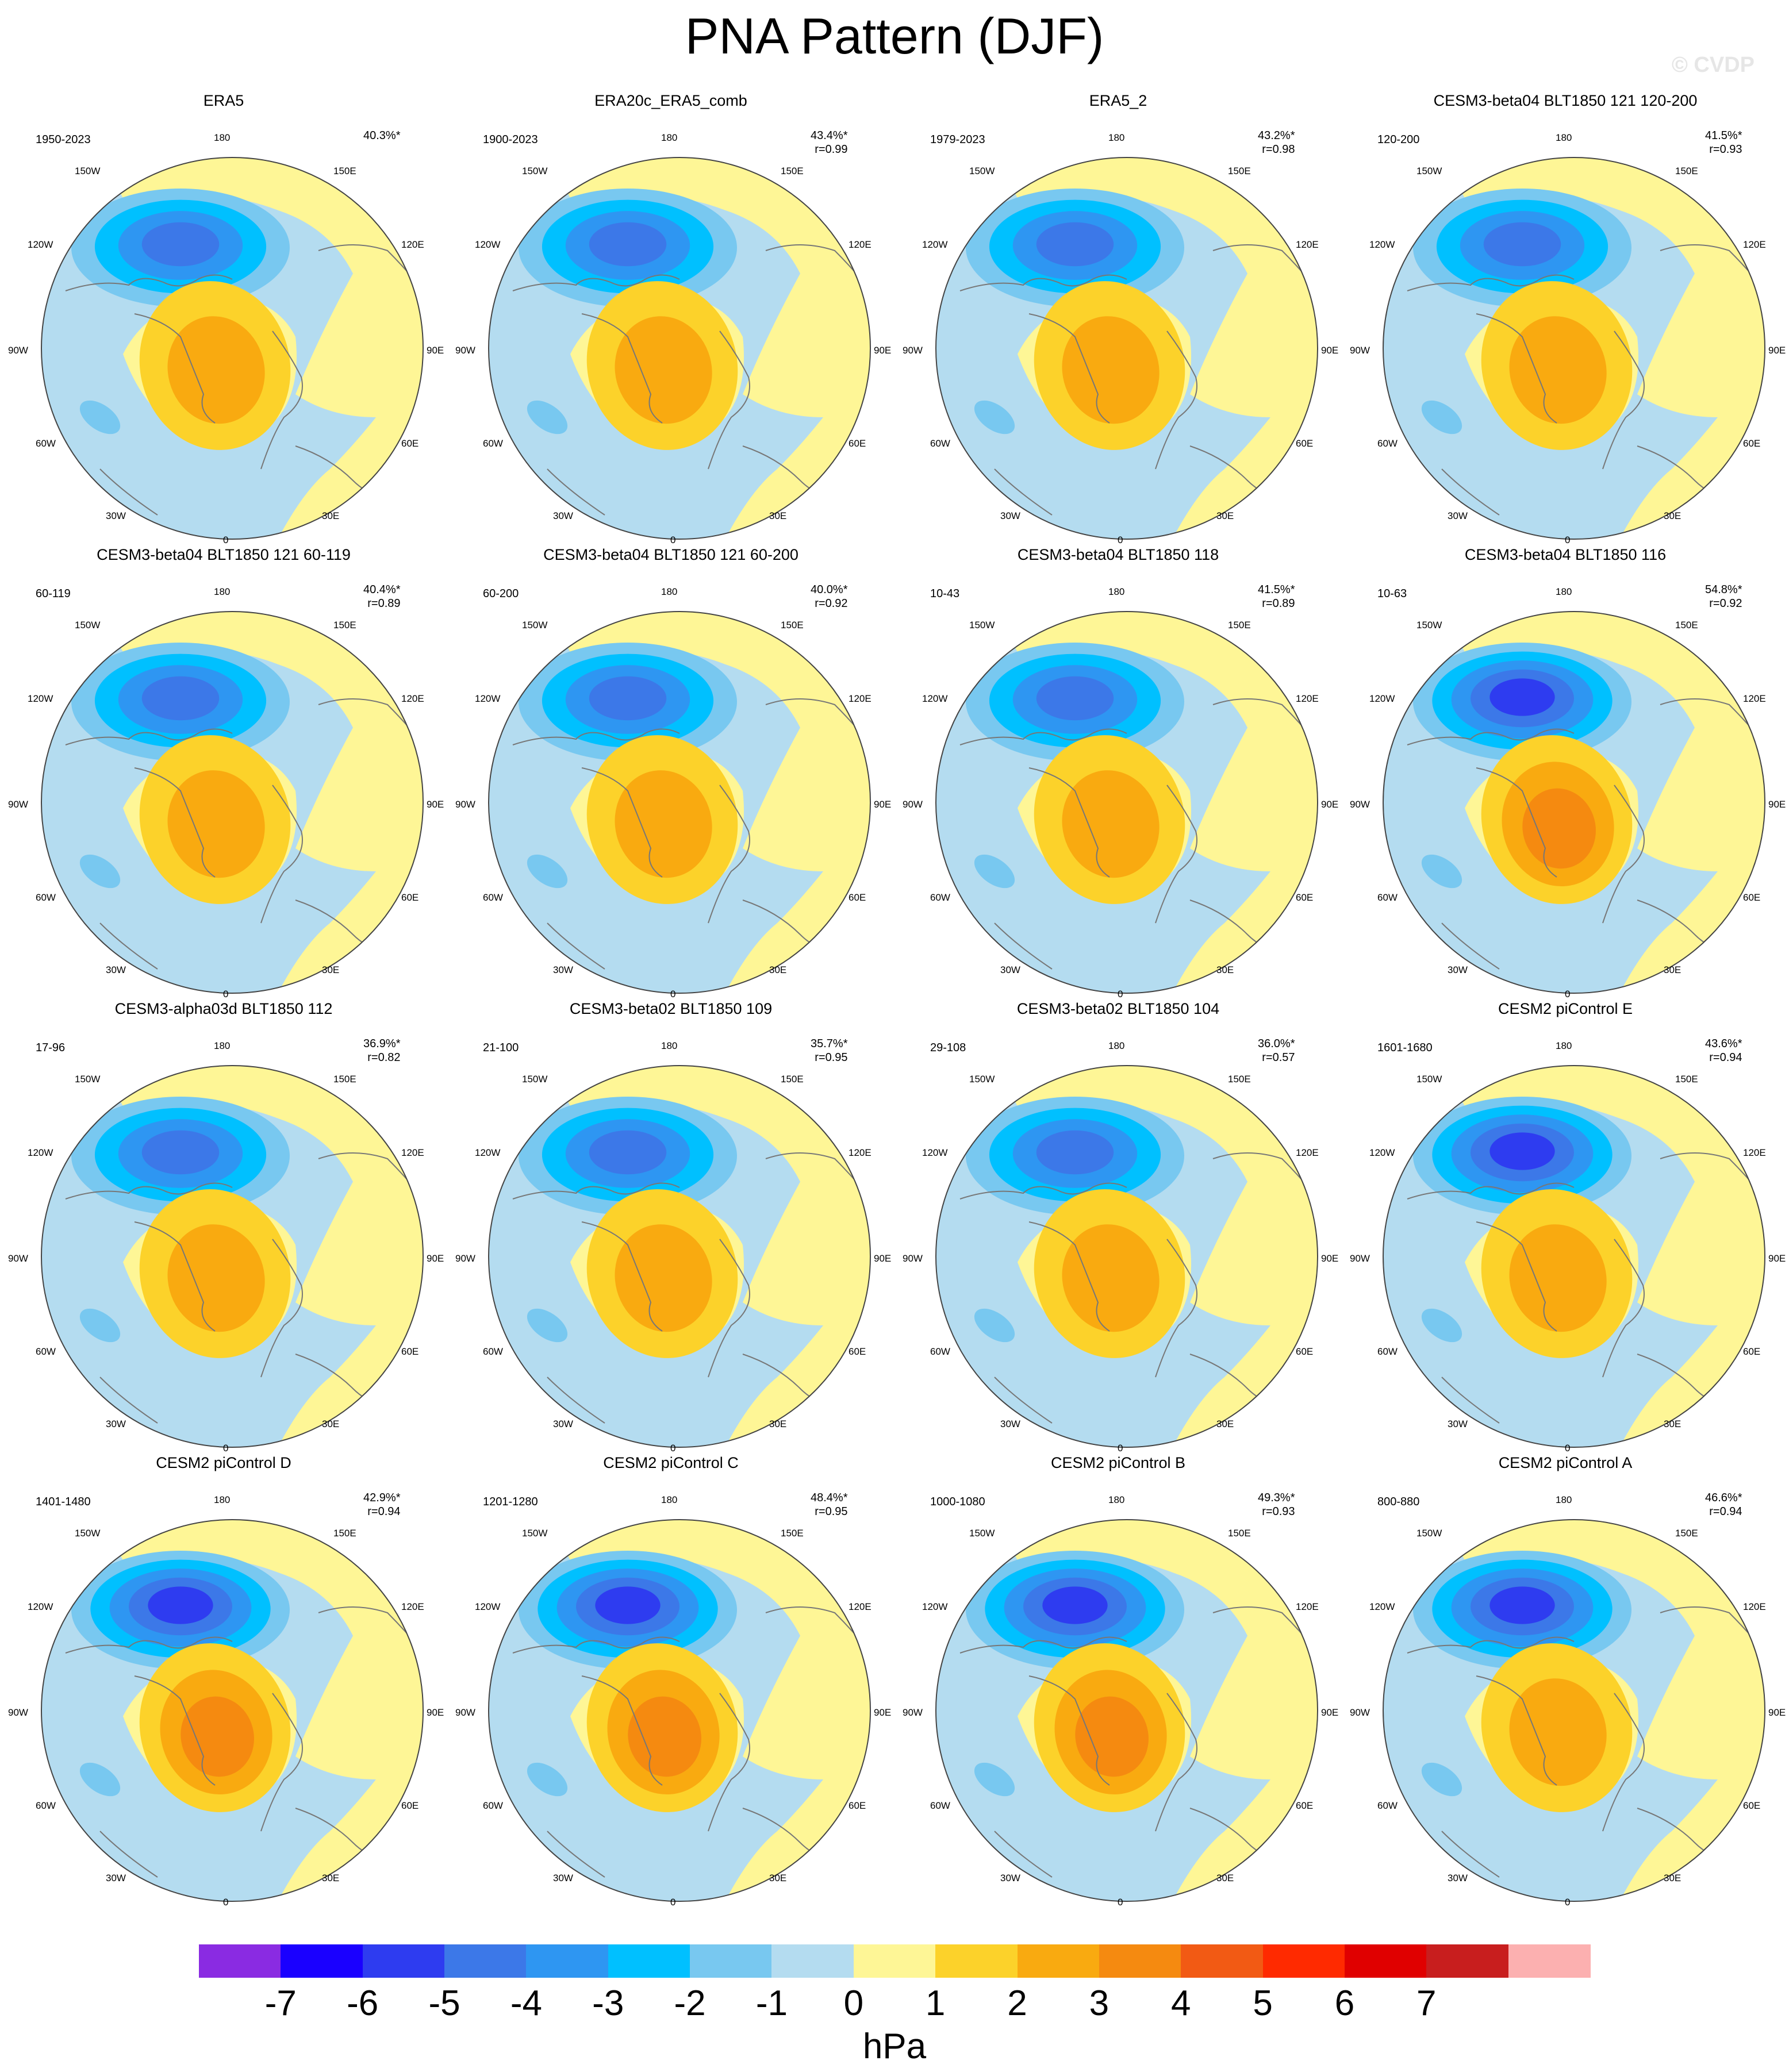 This screenshot has width=1789, height=2072. Describe the element at coordinates (1360, 1258) in the screenshot. I see `coordinate-label: 90W` at that location.